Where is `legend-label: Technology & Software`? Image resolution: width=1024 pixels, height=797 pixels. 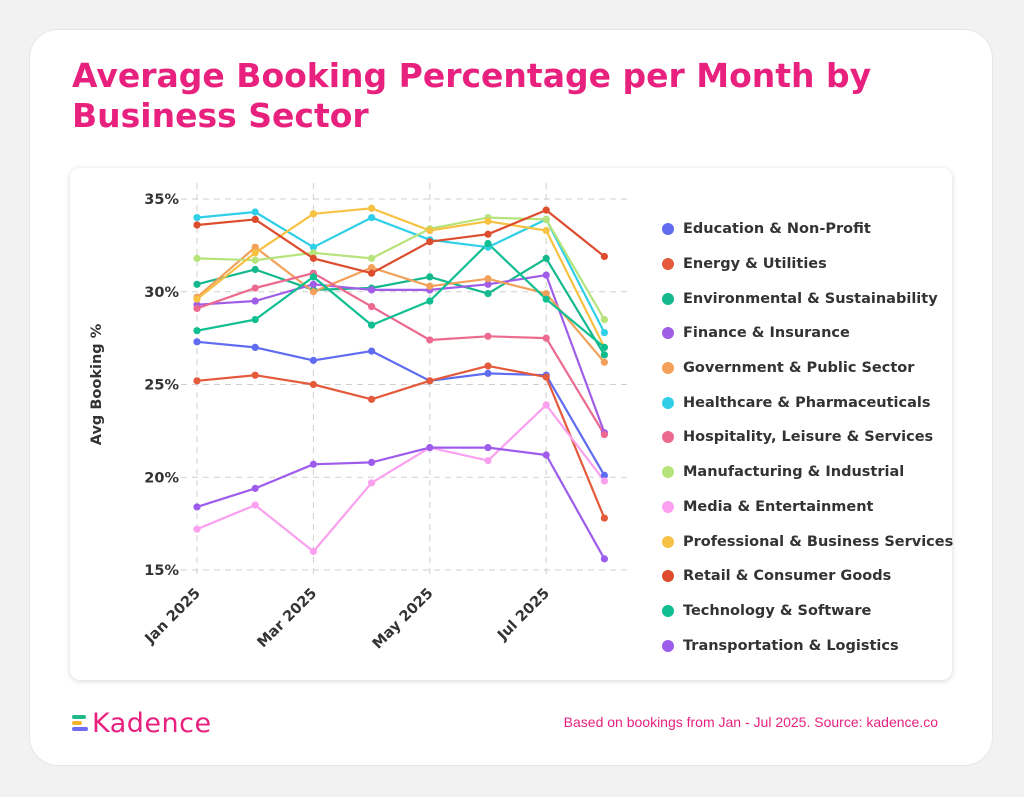 legend-label: Technology & Software is located at coordinates (777, 610).